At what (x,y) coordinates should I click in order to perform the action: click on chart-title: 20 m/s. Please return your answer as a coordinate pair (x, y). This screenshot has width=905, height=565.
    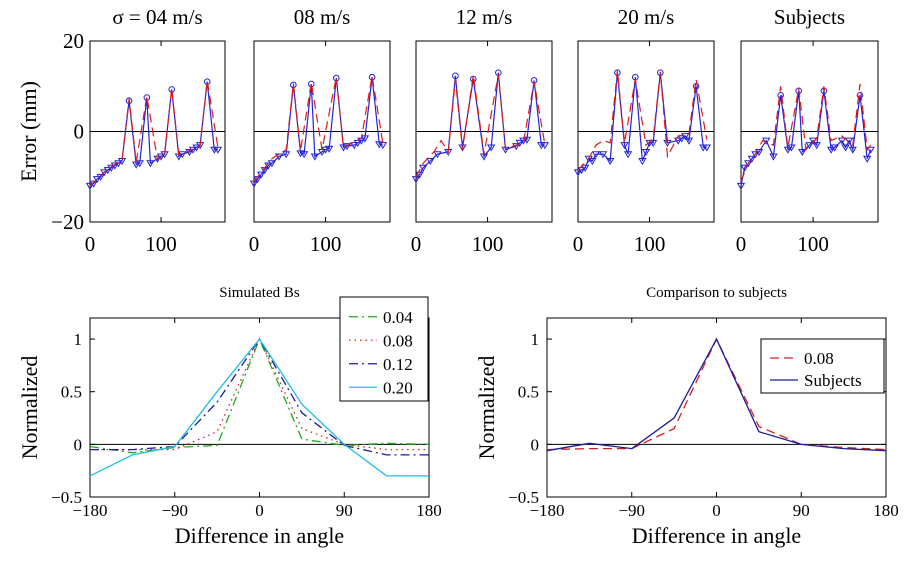
    Looking at the image, I should click on (646, 17).